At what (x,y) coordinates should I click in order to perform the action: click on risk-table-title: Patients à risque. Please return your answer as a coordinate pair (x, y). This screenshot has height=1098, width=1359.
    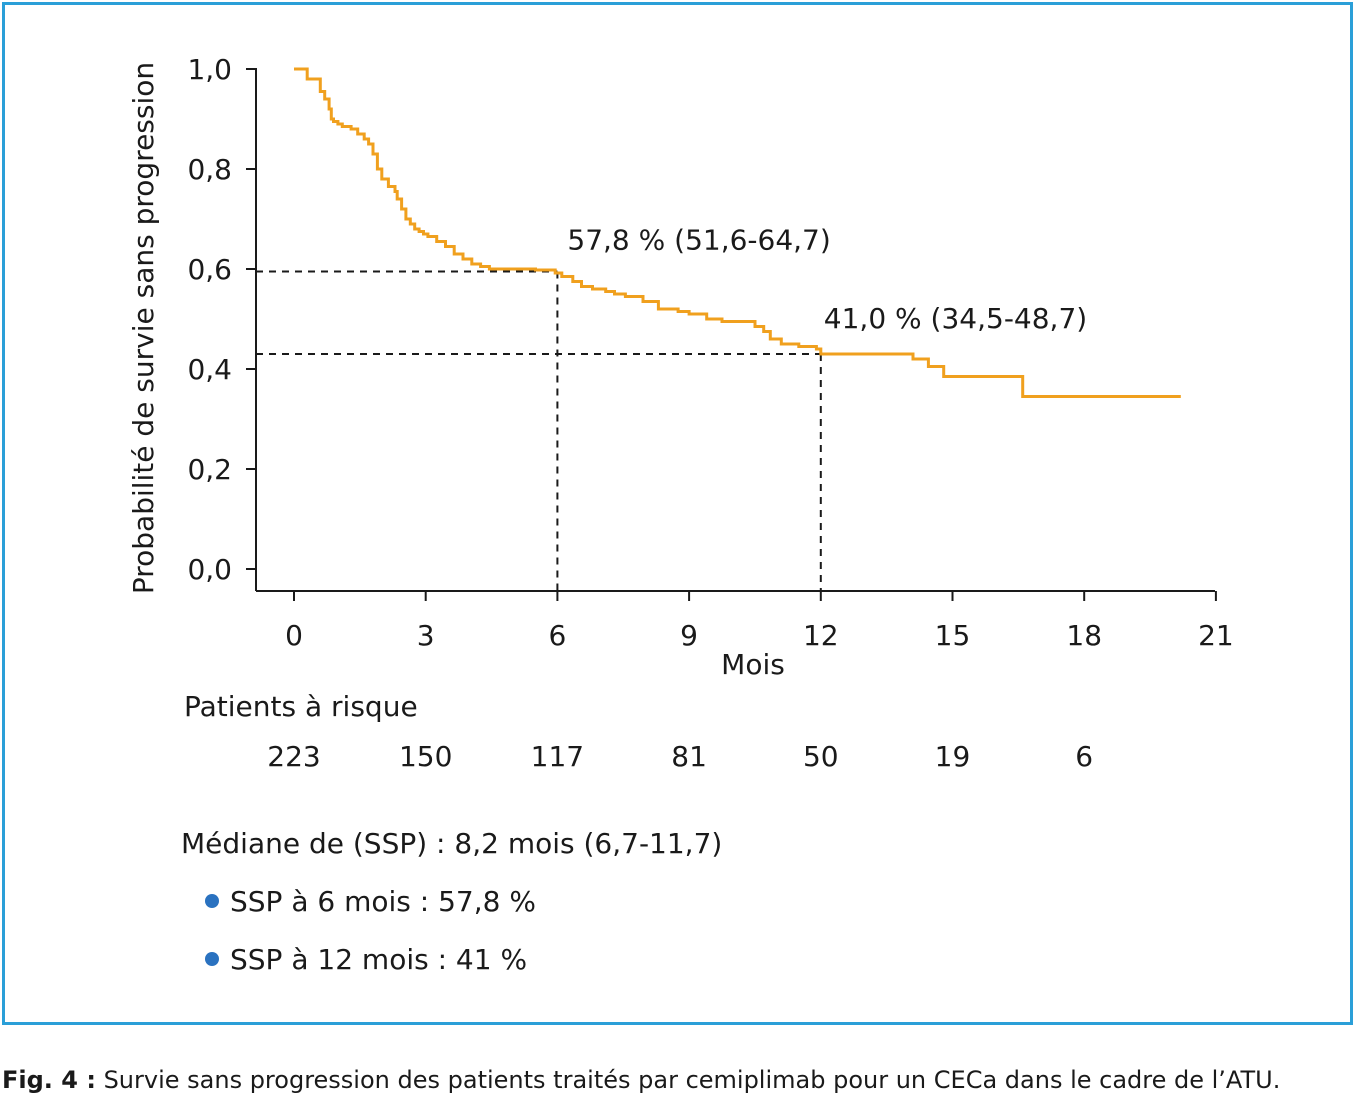
    Looking at the image, I should click on (301, 706).